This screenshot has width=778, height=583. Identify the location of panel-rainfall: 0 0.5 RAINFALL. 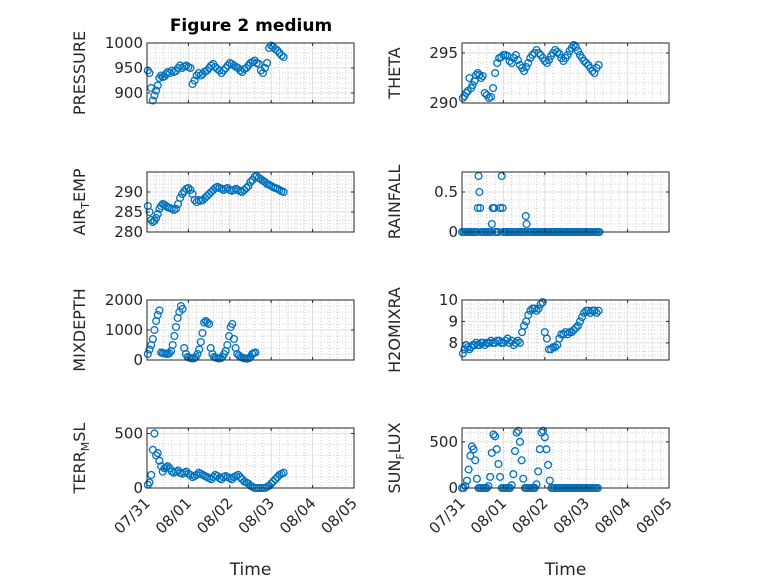
(527, 203).